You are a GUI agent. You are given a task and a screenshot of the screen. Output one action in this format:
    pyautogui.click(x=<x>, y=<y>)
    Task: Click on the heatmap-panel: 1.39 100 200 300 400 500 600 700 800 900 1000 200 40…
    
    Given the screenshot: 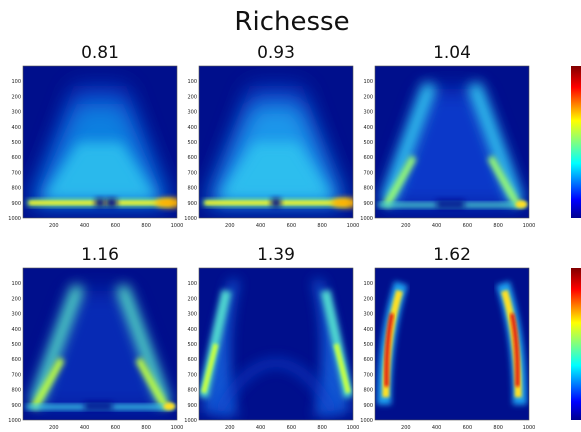 What is the action you would take?
    pyautogui.click(x=271, y=338)
    